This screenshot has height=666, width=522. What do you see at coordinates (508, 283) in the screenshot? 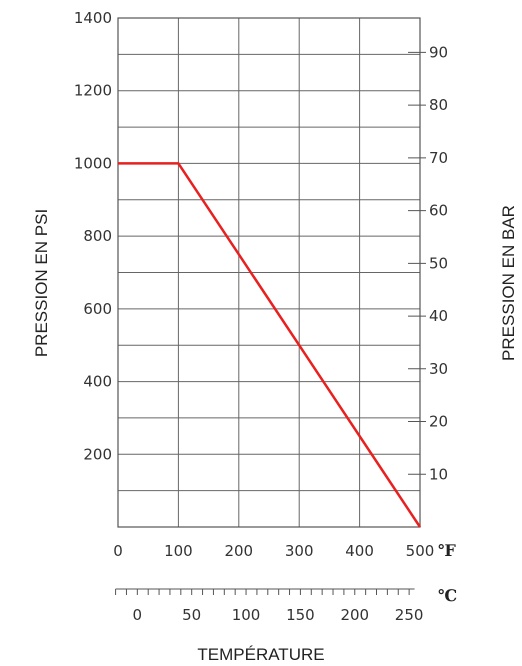
I see `right-axis-title: PRESSION EN BAR` at bounding box center [508, 283].